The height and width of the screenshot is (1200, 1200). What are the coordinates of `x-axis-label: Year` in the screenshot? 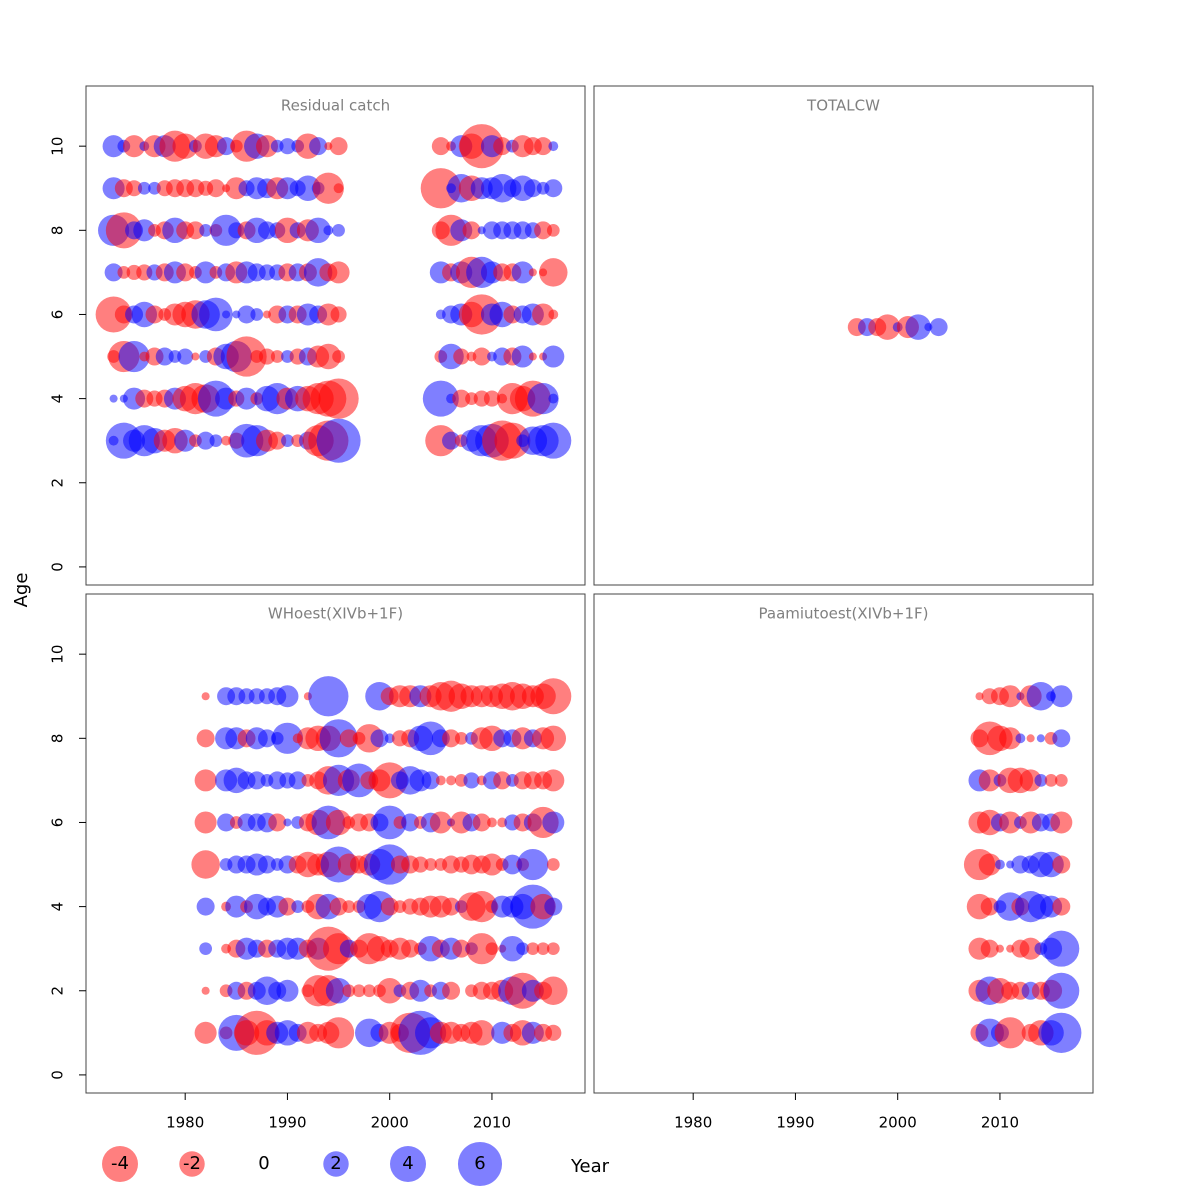 It's located at (590, 1166).